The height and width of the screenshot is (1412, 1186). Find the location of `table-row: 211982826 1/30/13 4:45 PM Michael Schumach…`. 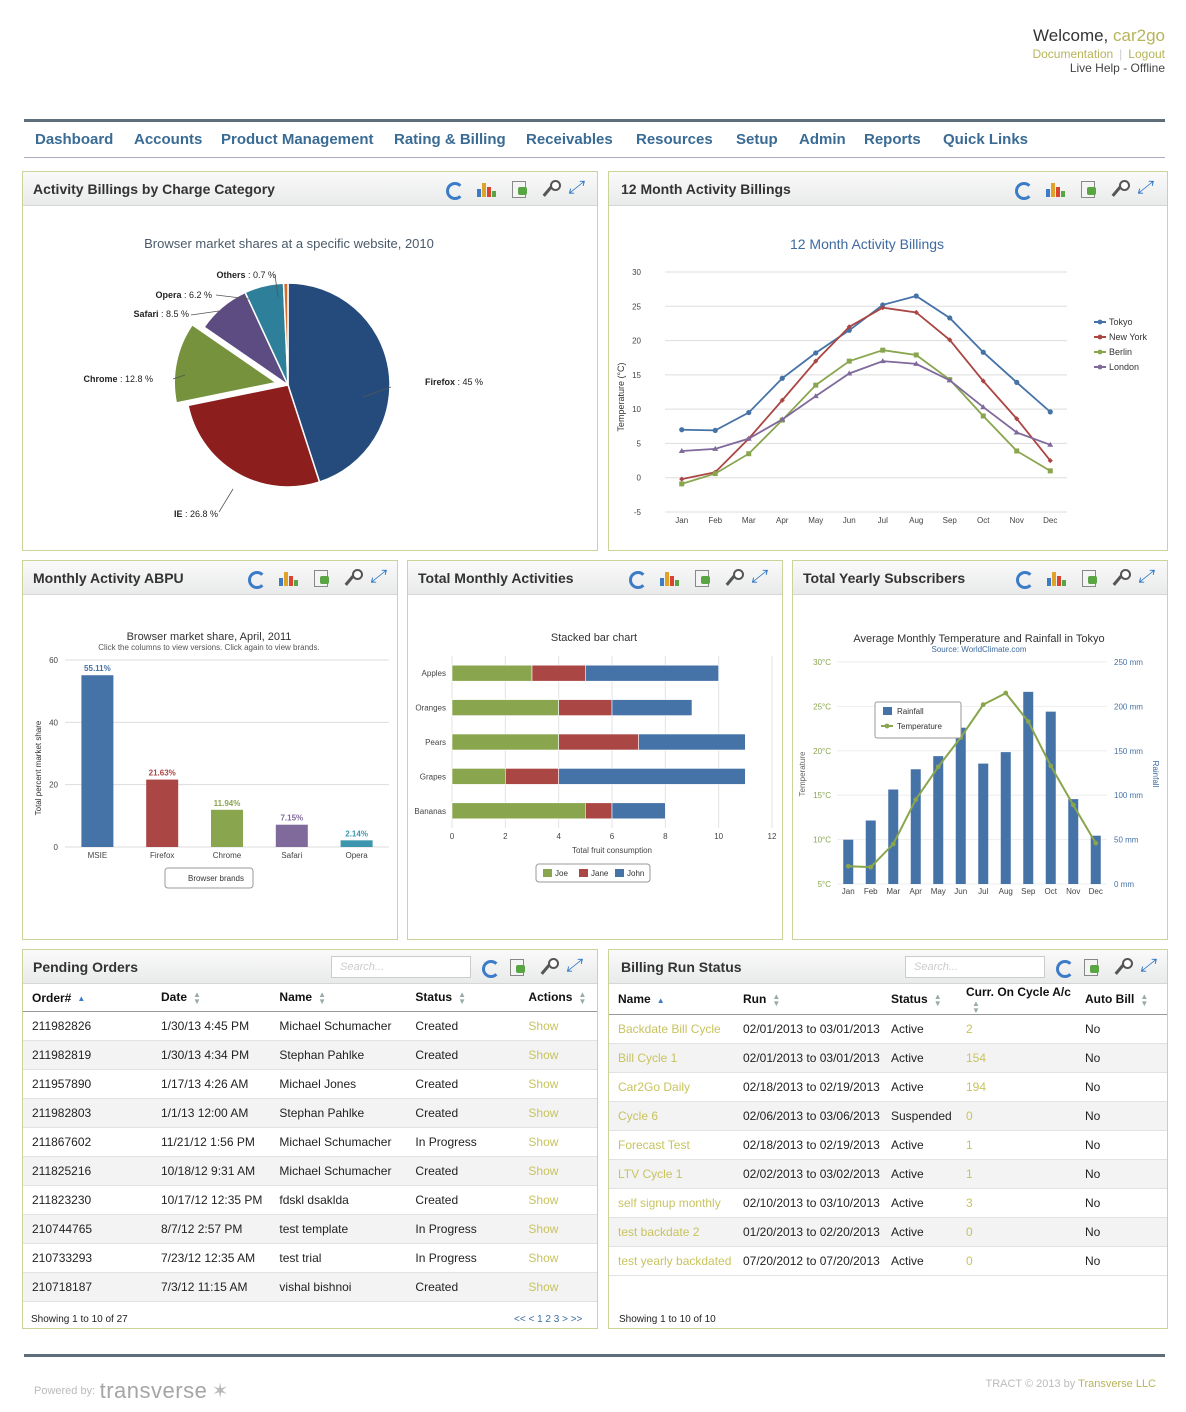

table-row: 211982826 1/30/13 4:45 PM Michael Schumach… is located at coordinates (310, 1026).